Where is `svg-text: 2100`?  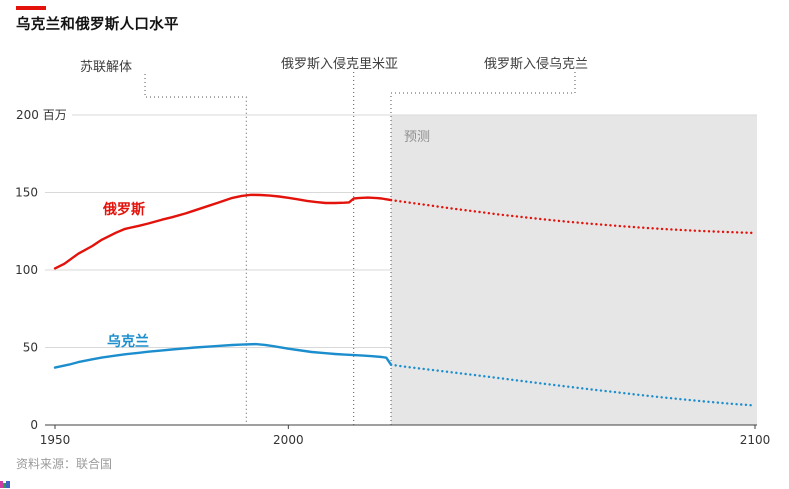 svg-text: 2100 is located at coordinates (755, 440).